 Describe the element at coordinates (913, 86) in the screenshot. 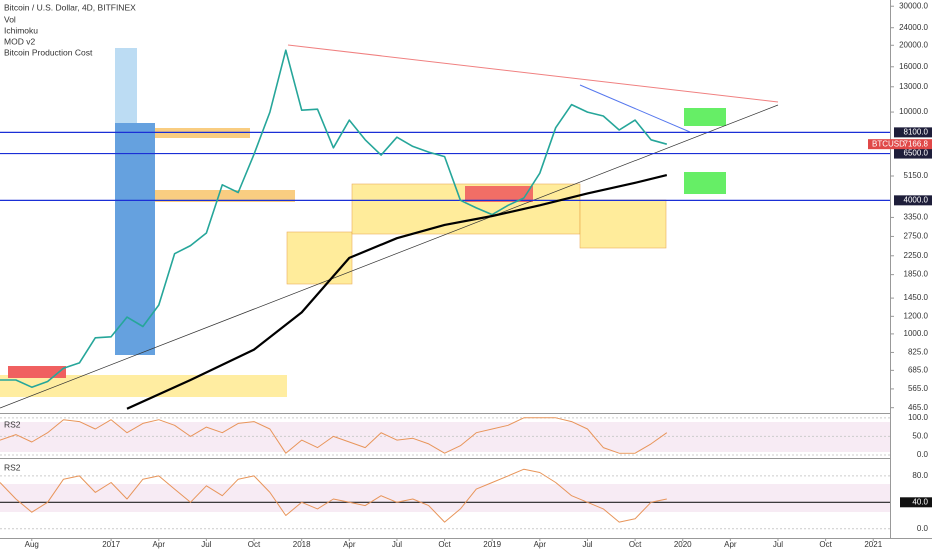

I see `y-tick-label: 13000.0` at that location.